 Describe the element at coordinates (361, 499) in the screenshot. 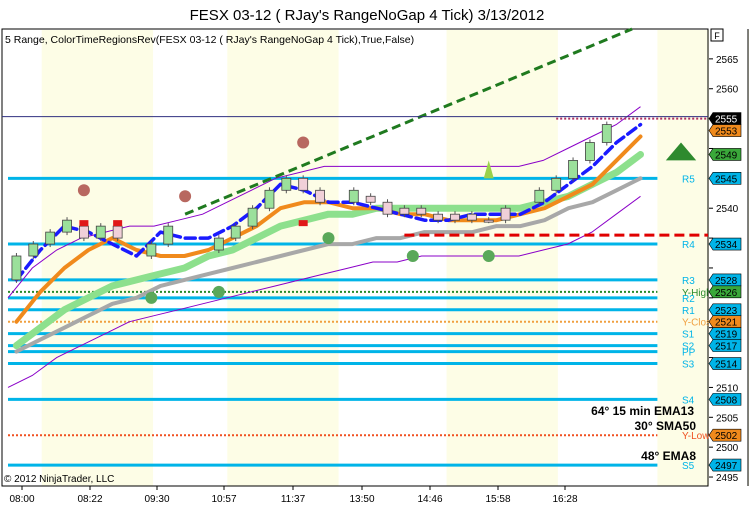

I see `x-tick-label-5: 13:50` at that location.